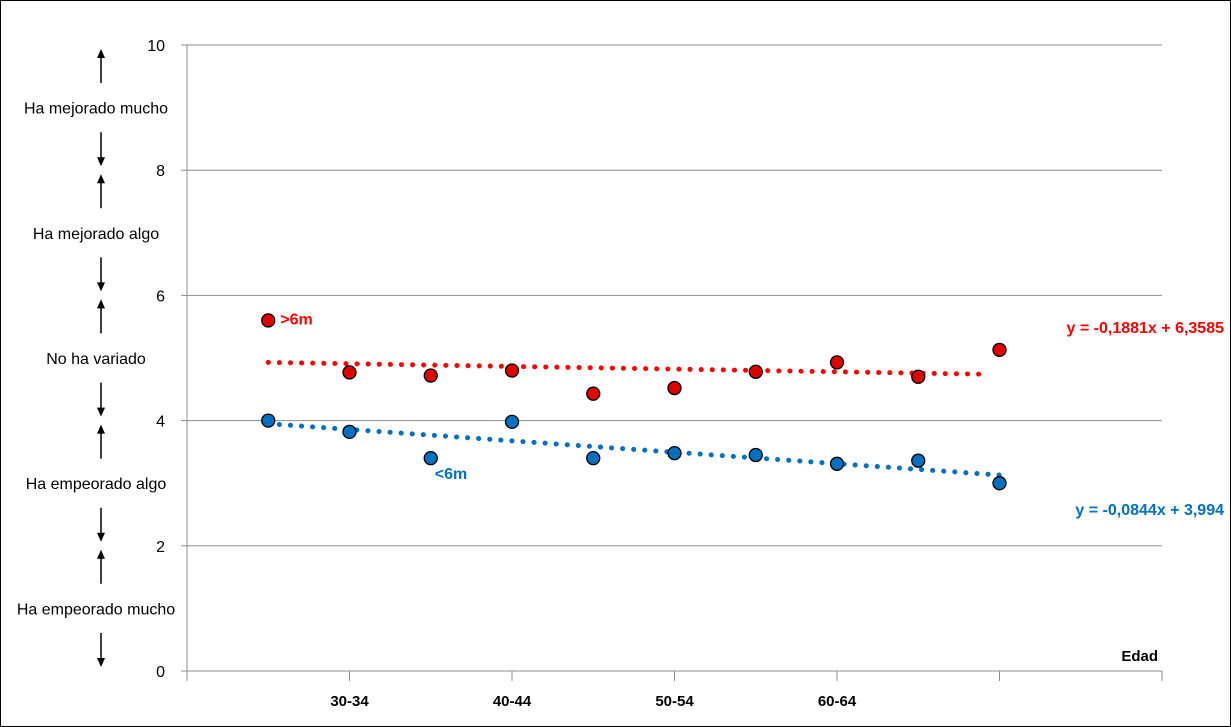 Image resolution: width=1231 pixels, height=727 pixels. I want to click on band-3: Ha empeorado algo, so click(96, 483).